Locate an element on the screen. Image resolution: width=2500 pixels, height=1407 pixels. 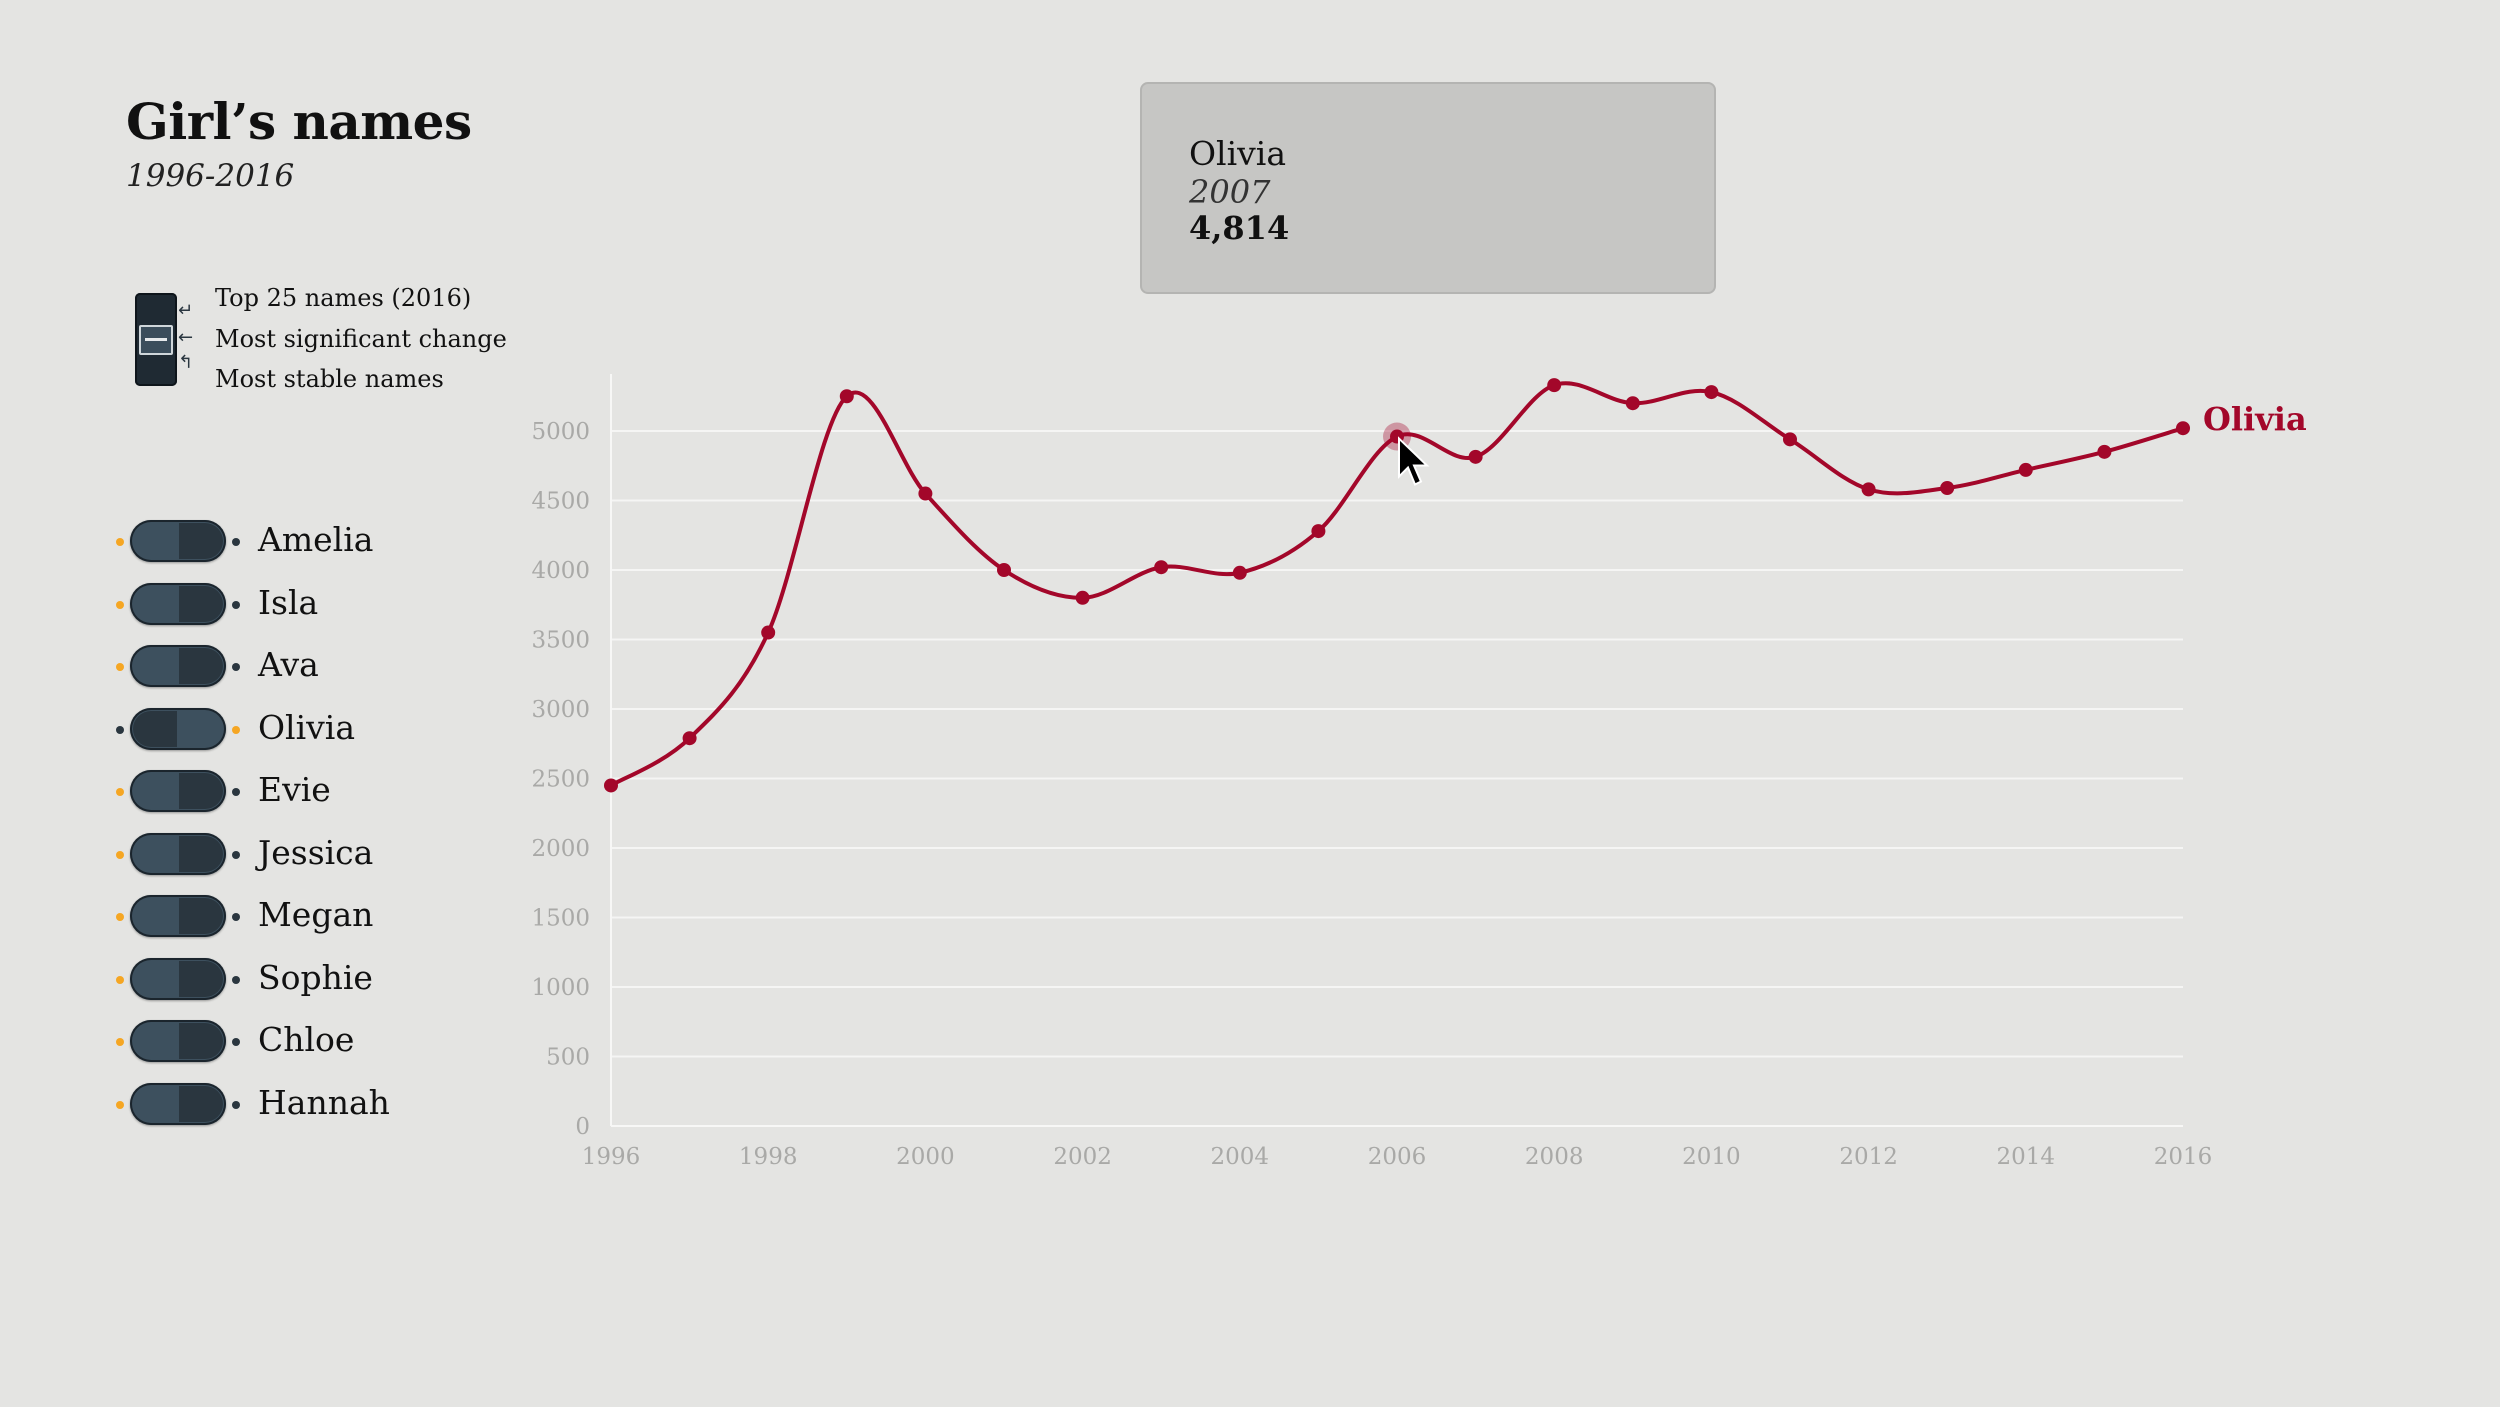
name-toggle-evie: Evie is located at coordinates (272, 791).